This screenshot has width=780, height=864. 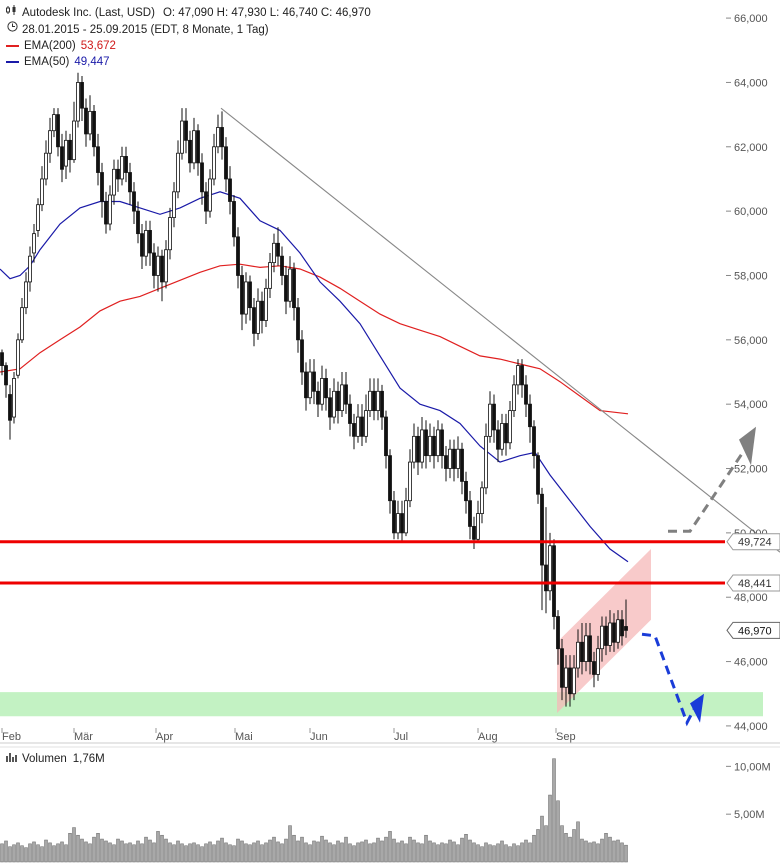 What do you see at coordinates (188, 46) in the screenshot?
I see `legend-ema200-row: EMA(200) 53,672` at bounding box center [188, 46].